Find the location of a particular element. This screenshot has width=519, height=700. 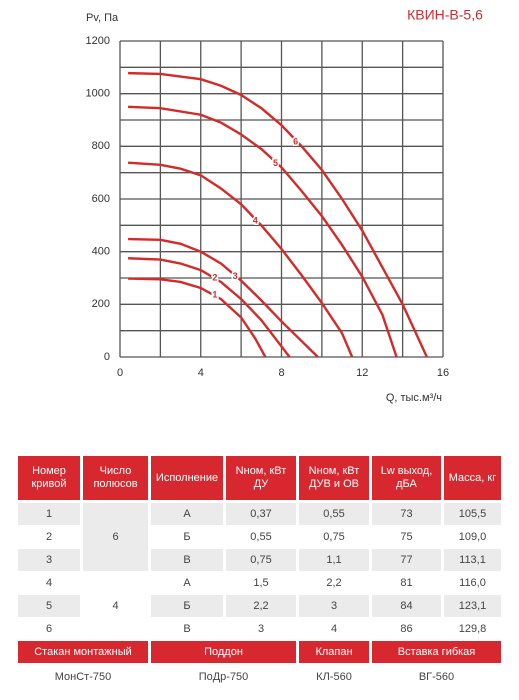

table-cell: 75 is located at coordinates (406, 537).